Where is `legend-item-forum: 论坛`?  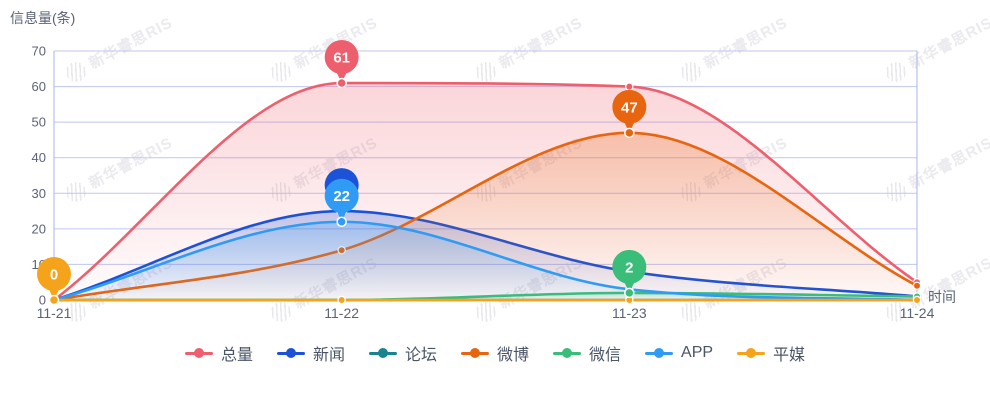
legend-item-forum: 论坛 is located at coordinates (402, 353).